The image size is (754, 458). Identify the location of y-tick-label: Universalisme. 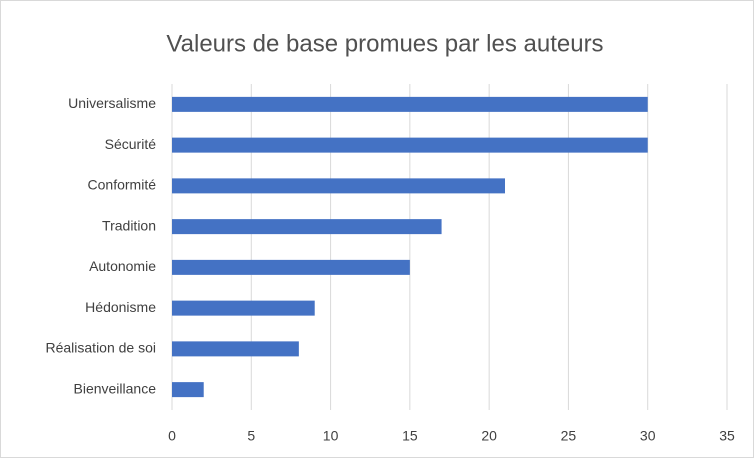
(112, 103).